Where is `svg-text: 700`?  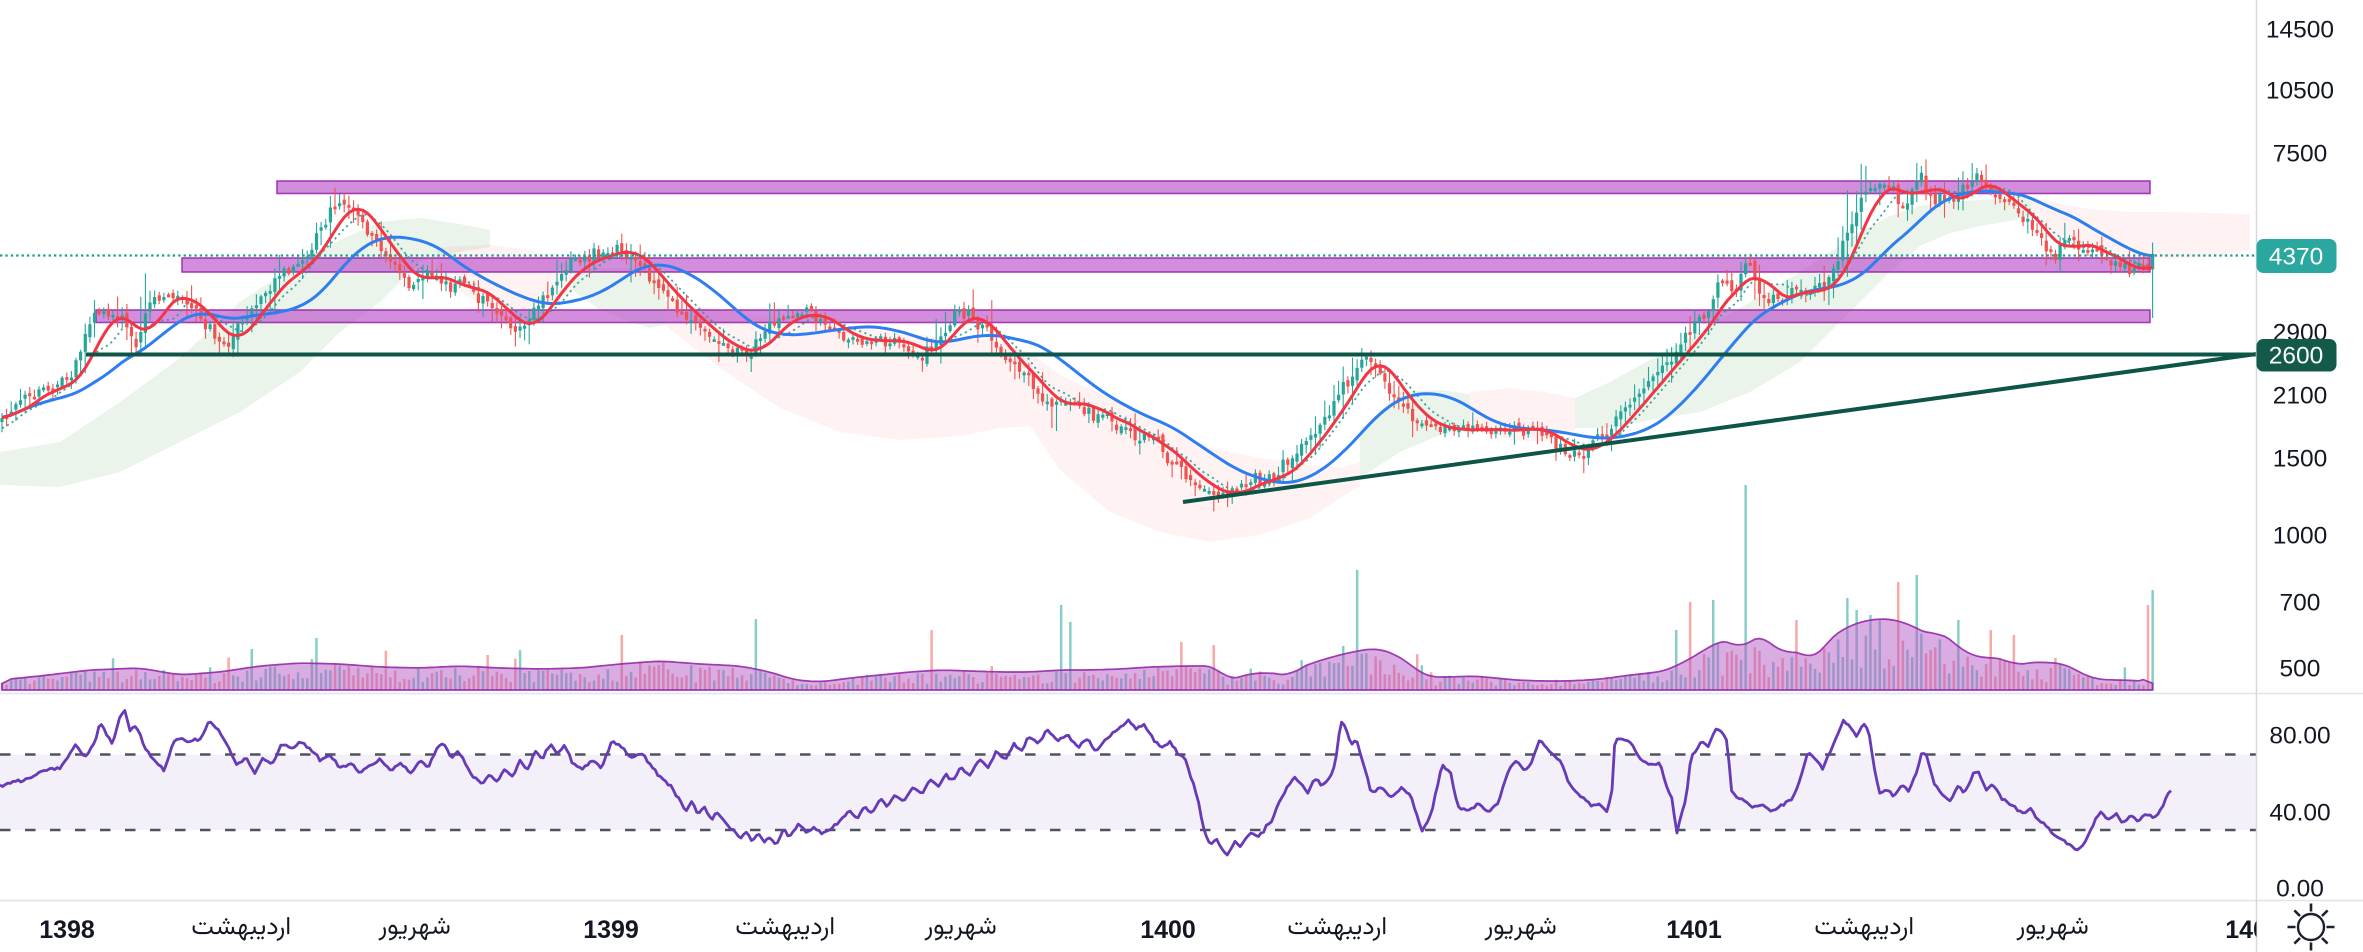
svg-text: 700 is located at coordinates (2300, 603).